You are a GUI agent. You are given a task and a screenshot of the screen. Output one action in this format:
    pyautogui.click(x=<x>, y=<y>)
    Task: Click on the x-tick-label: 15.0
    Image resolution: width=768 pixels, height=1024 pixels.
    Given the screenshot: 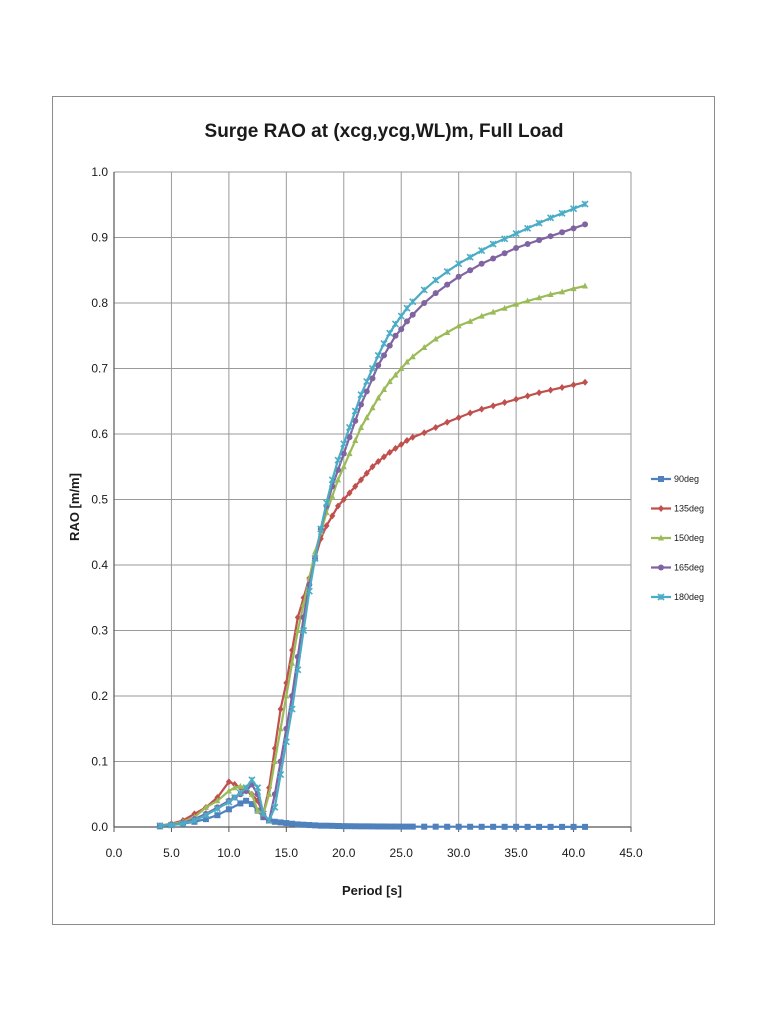 What is the action you would take?
    pyautogui.click(x=287, y=853)
    